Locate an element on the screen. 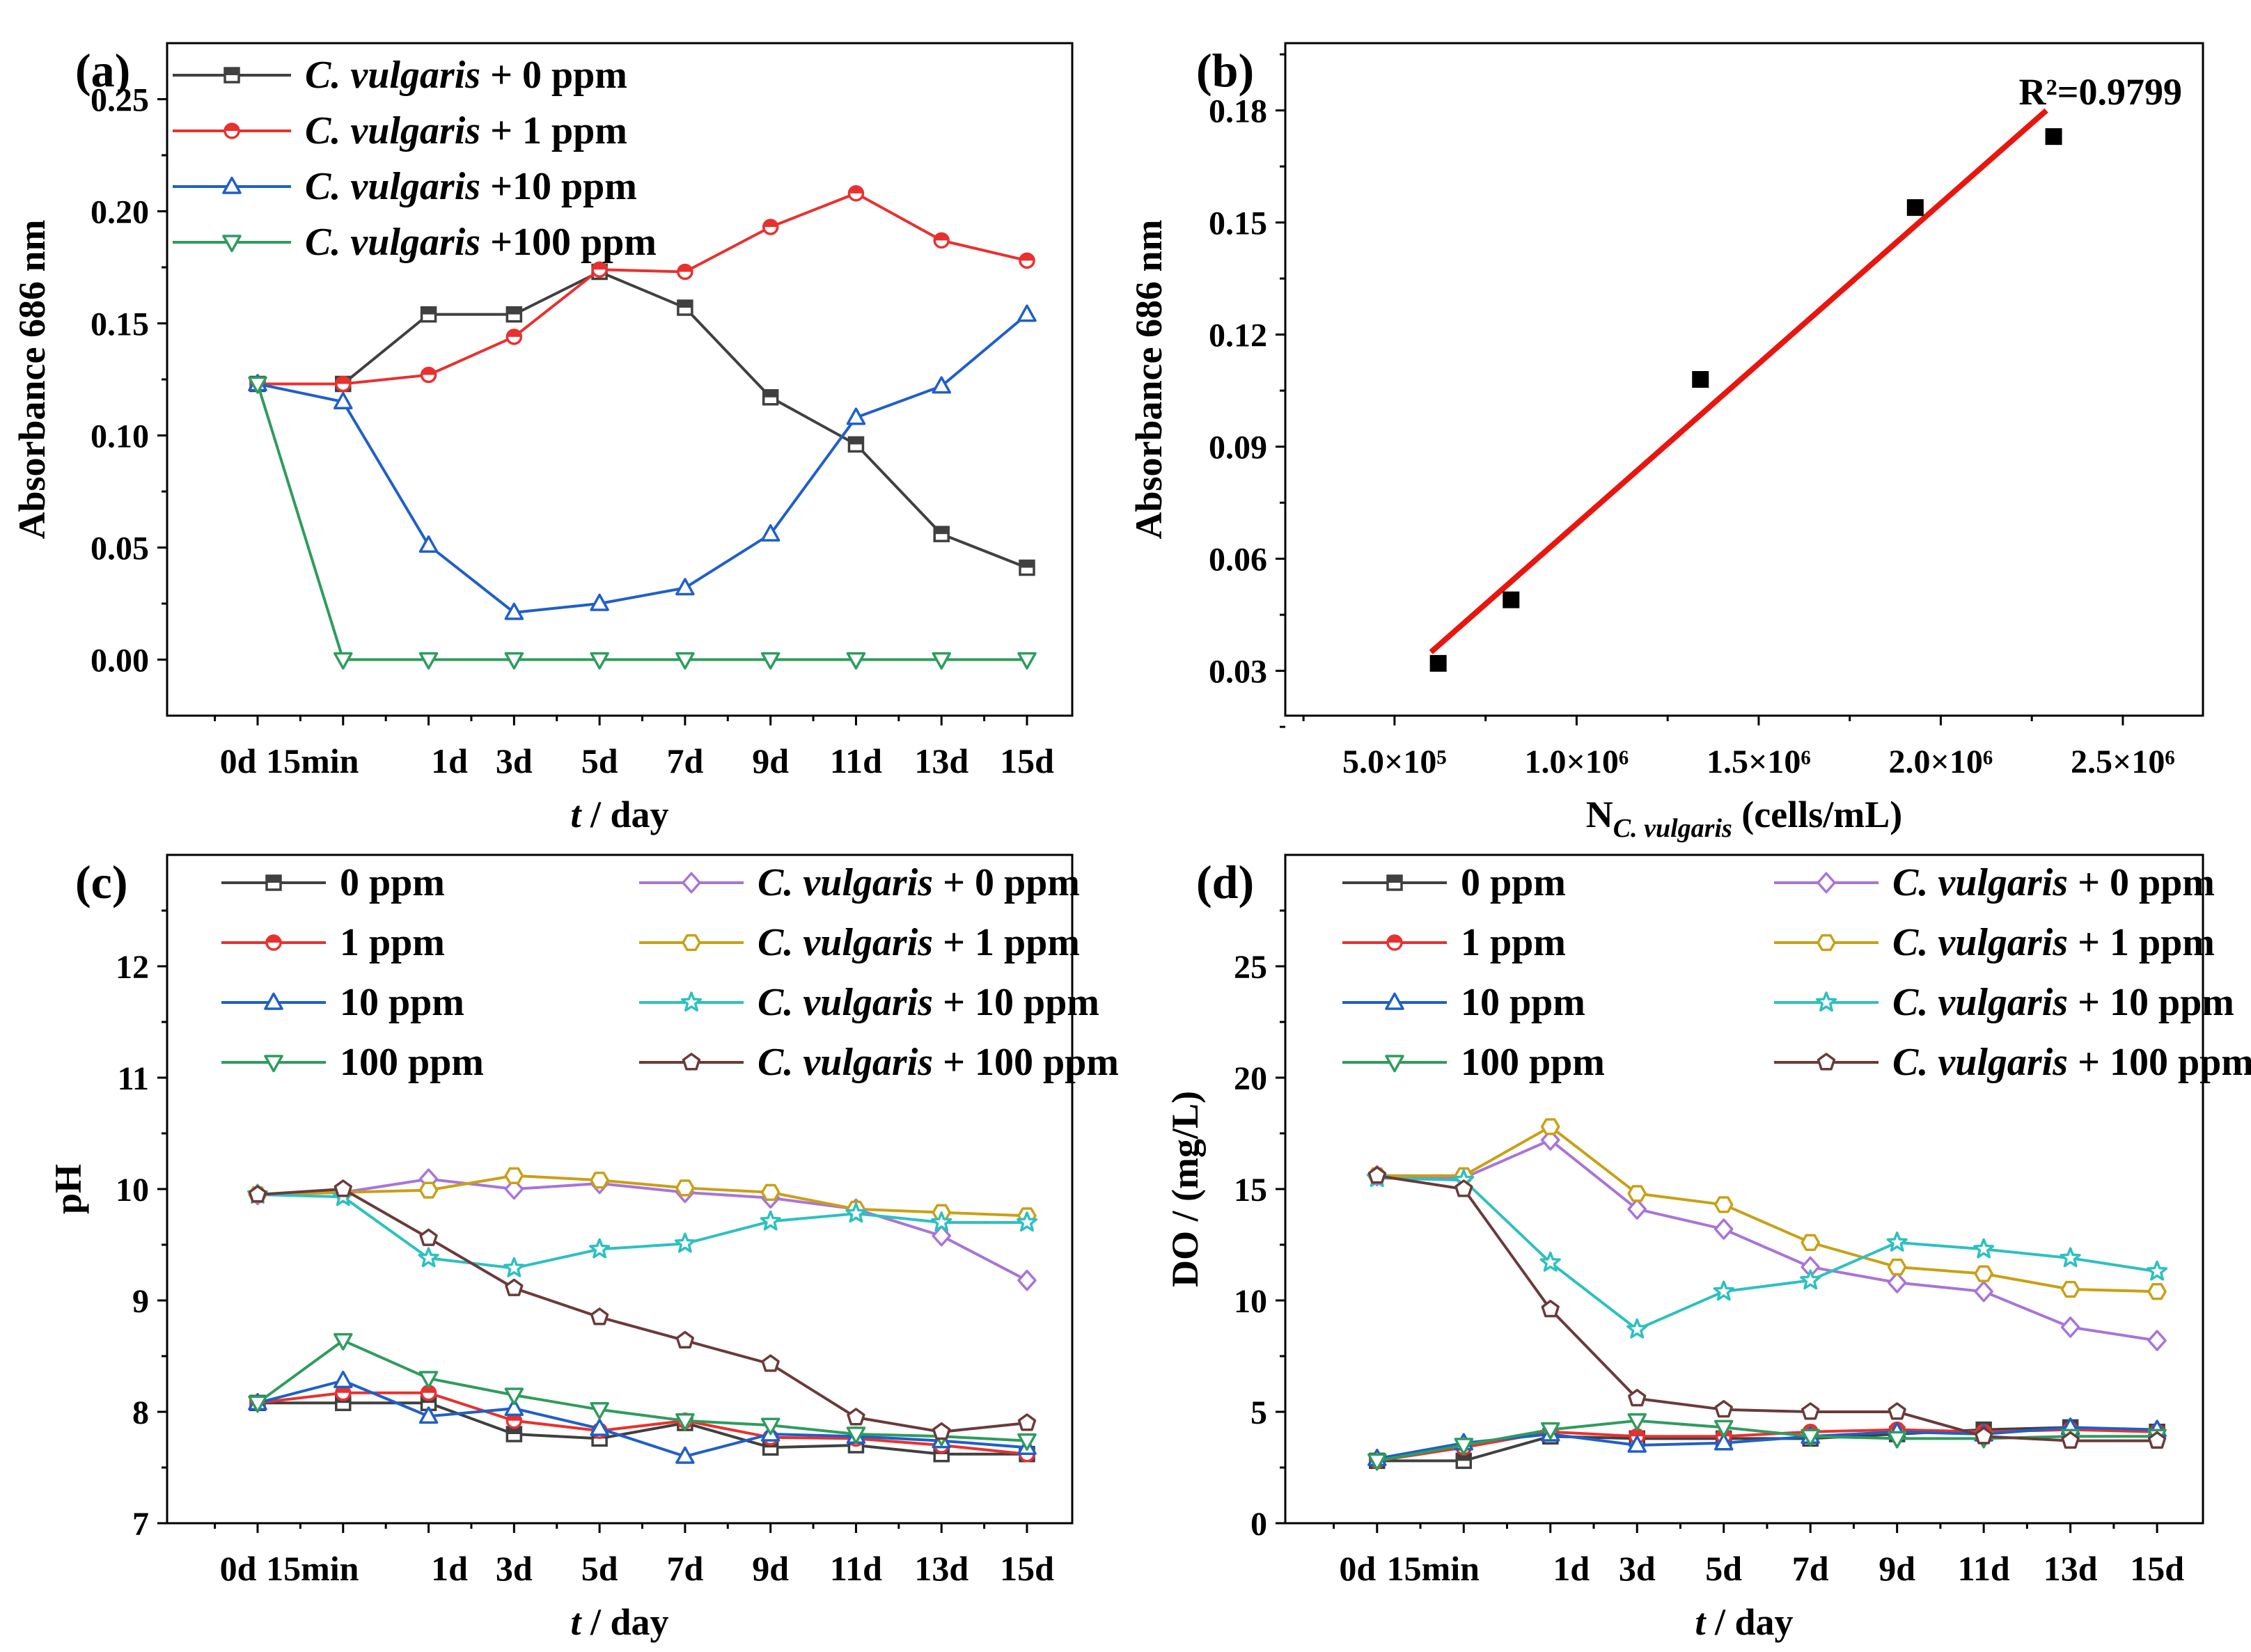  x-tick-label: 11d is located at coordinates (856, 1569).